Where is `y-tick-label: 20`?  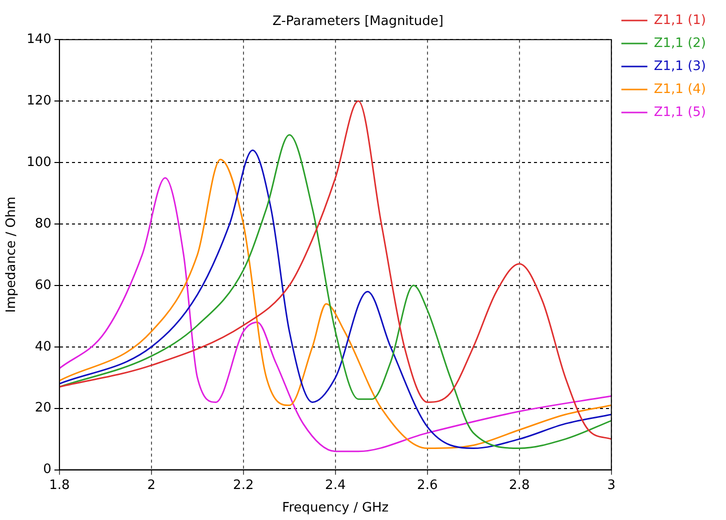 y-tick-label: 20 is located at coordinates (43, 408).